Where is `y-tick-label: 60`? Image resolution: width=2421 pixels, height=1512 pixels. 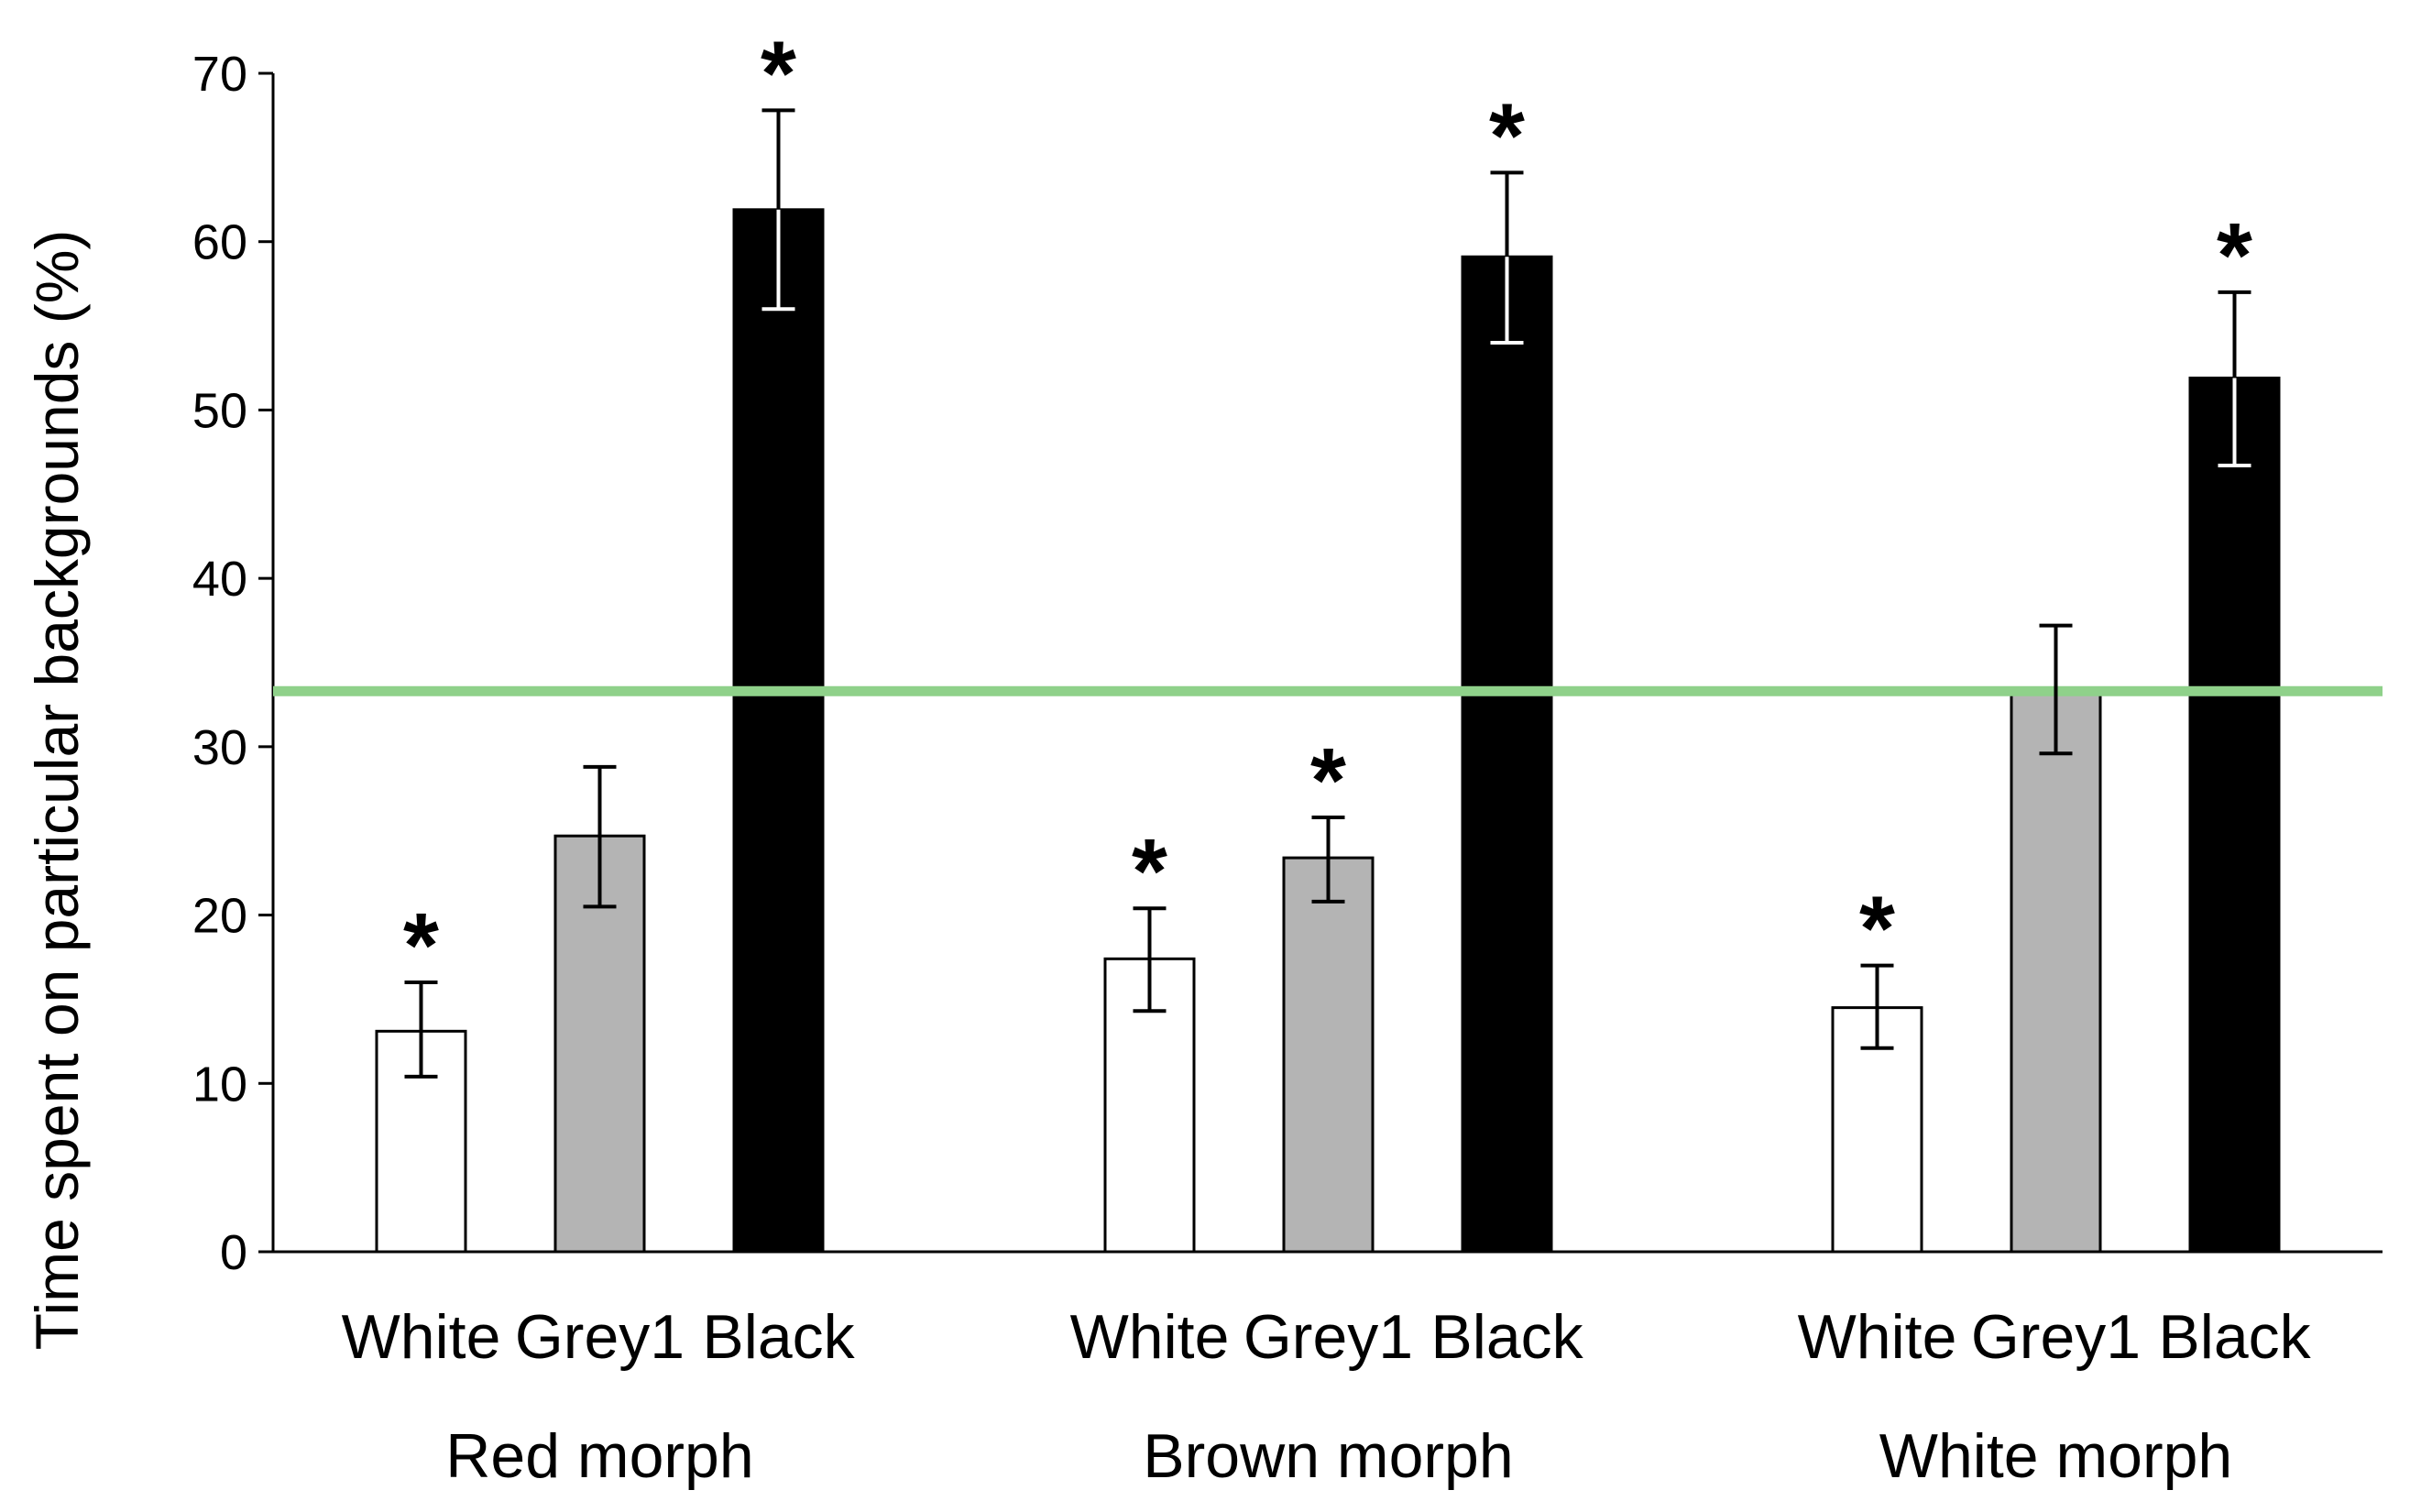 y-tick-label: 60 is located at coordinates (220, 242).